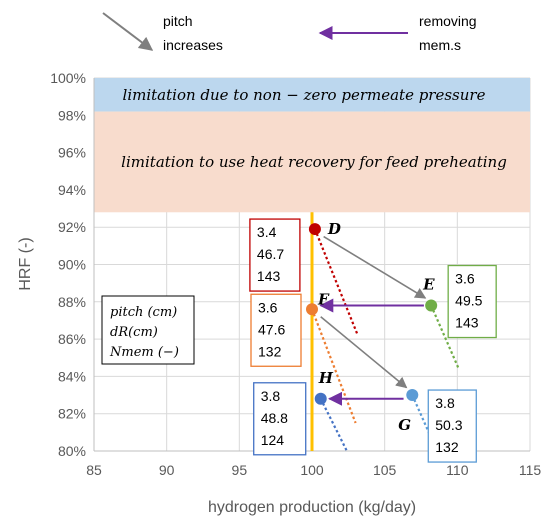 Image resolution: width=550 pixels, height=529 pixels. I want to click on x-tick-label: 85, so click(94, 470).